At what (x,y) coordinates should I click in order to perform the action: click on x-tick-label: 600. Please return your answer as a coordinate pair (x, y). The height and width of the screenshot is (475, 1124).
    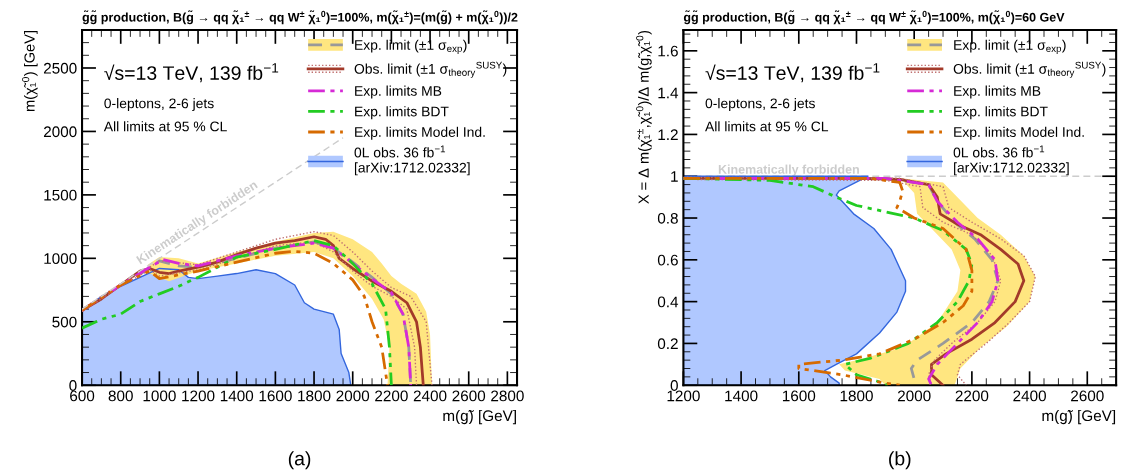
    Looking at the image, I should click on (82, 396).